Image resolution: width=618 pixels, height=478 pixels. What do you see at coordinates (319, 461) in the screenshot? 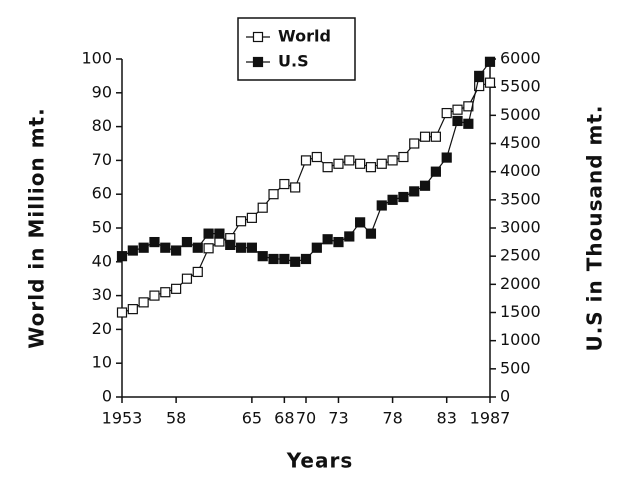
I see `x-axis-label: Years` at bounding box center [319, 461].